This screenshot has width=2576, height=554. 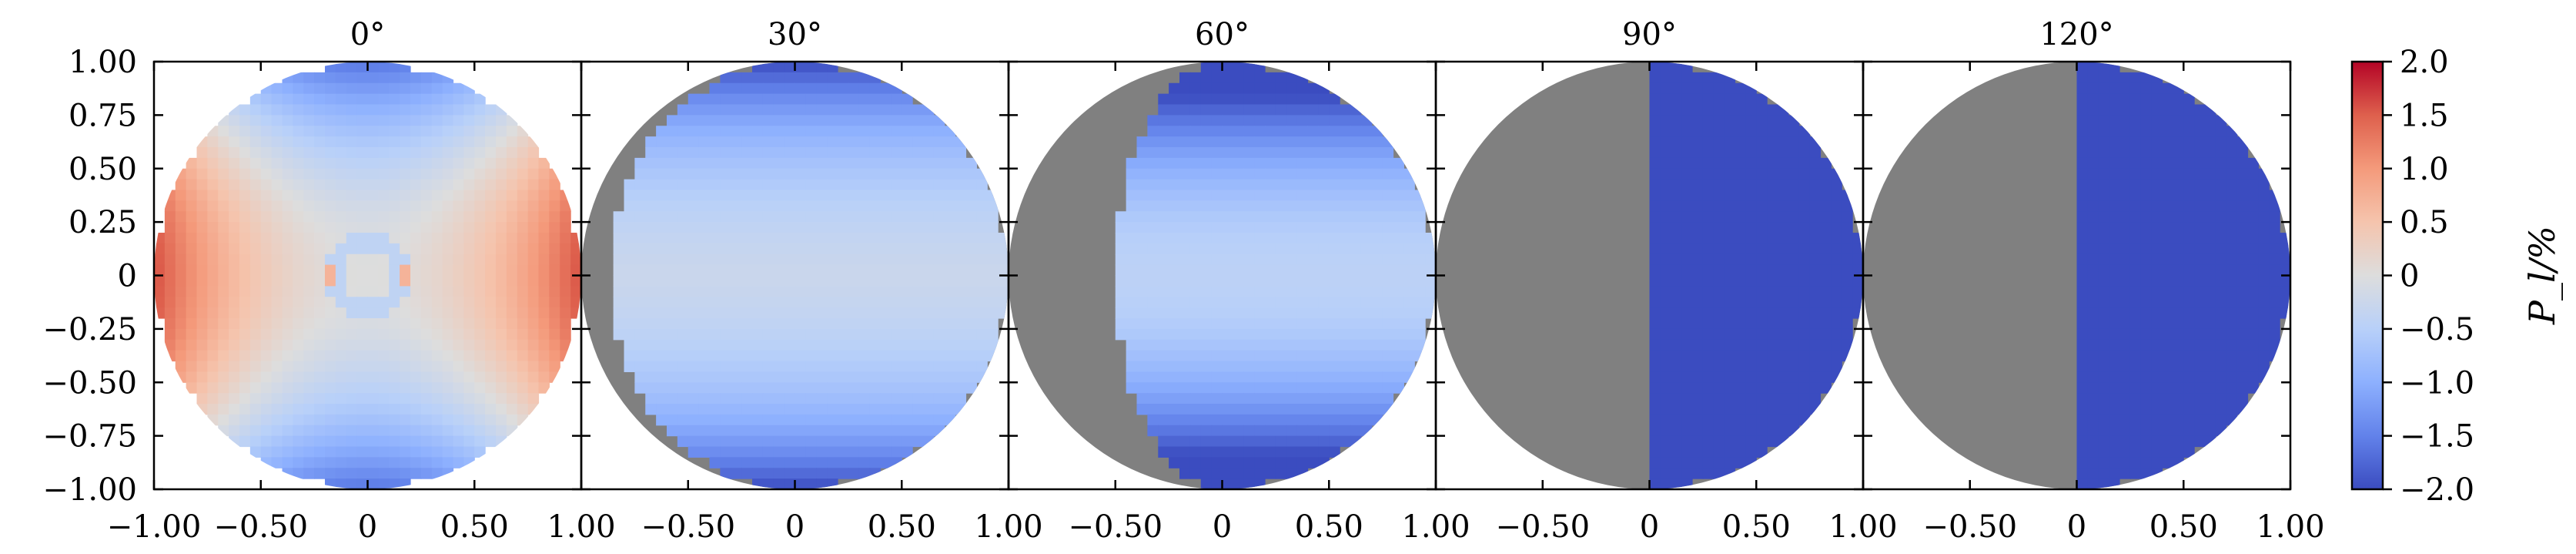 I want to click on colorbar-label: P_l/%, so click(x=2542, y=275).